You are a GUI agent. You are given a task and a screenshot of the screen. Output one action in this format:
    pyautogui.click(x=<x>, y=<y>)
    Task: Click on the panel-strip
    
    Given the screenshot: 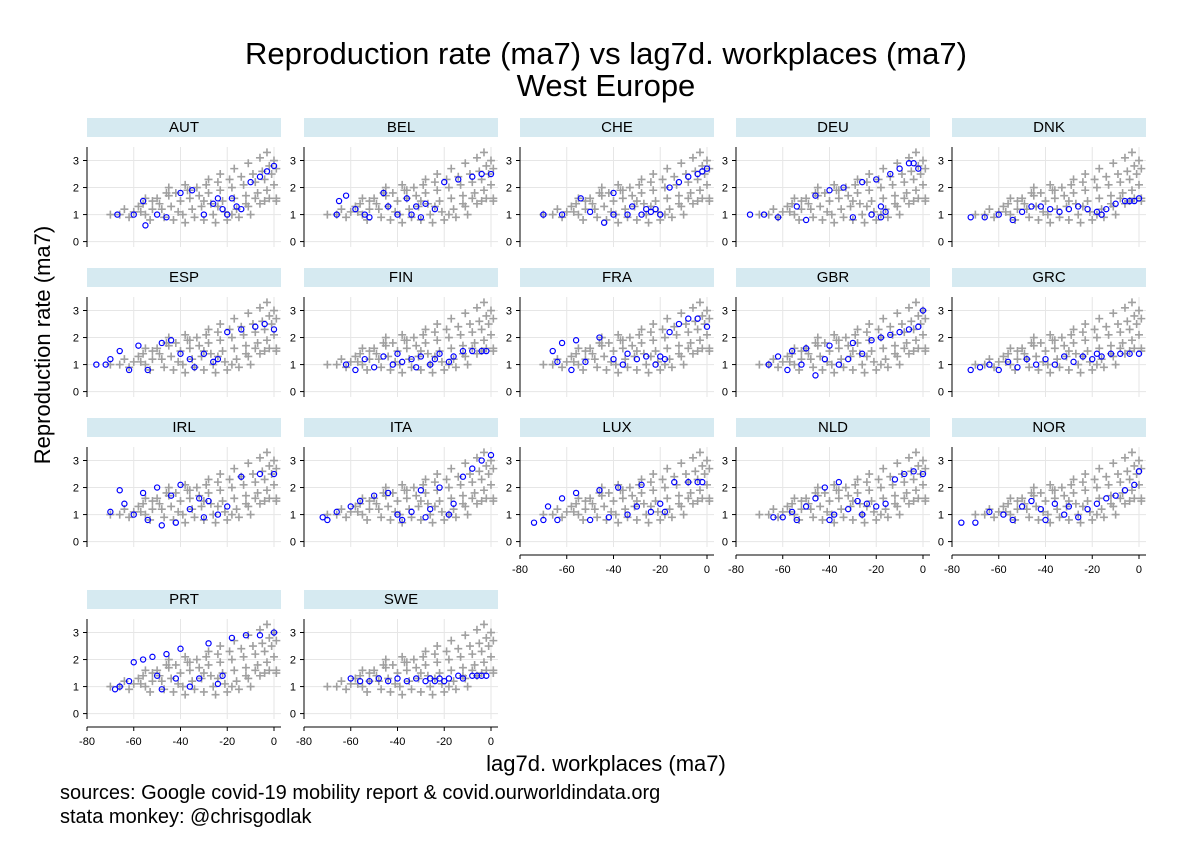 What is the action you would take?
    pyautogui.click(x=833, y=427)
    